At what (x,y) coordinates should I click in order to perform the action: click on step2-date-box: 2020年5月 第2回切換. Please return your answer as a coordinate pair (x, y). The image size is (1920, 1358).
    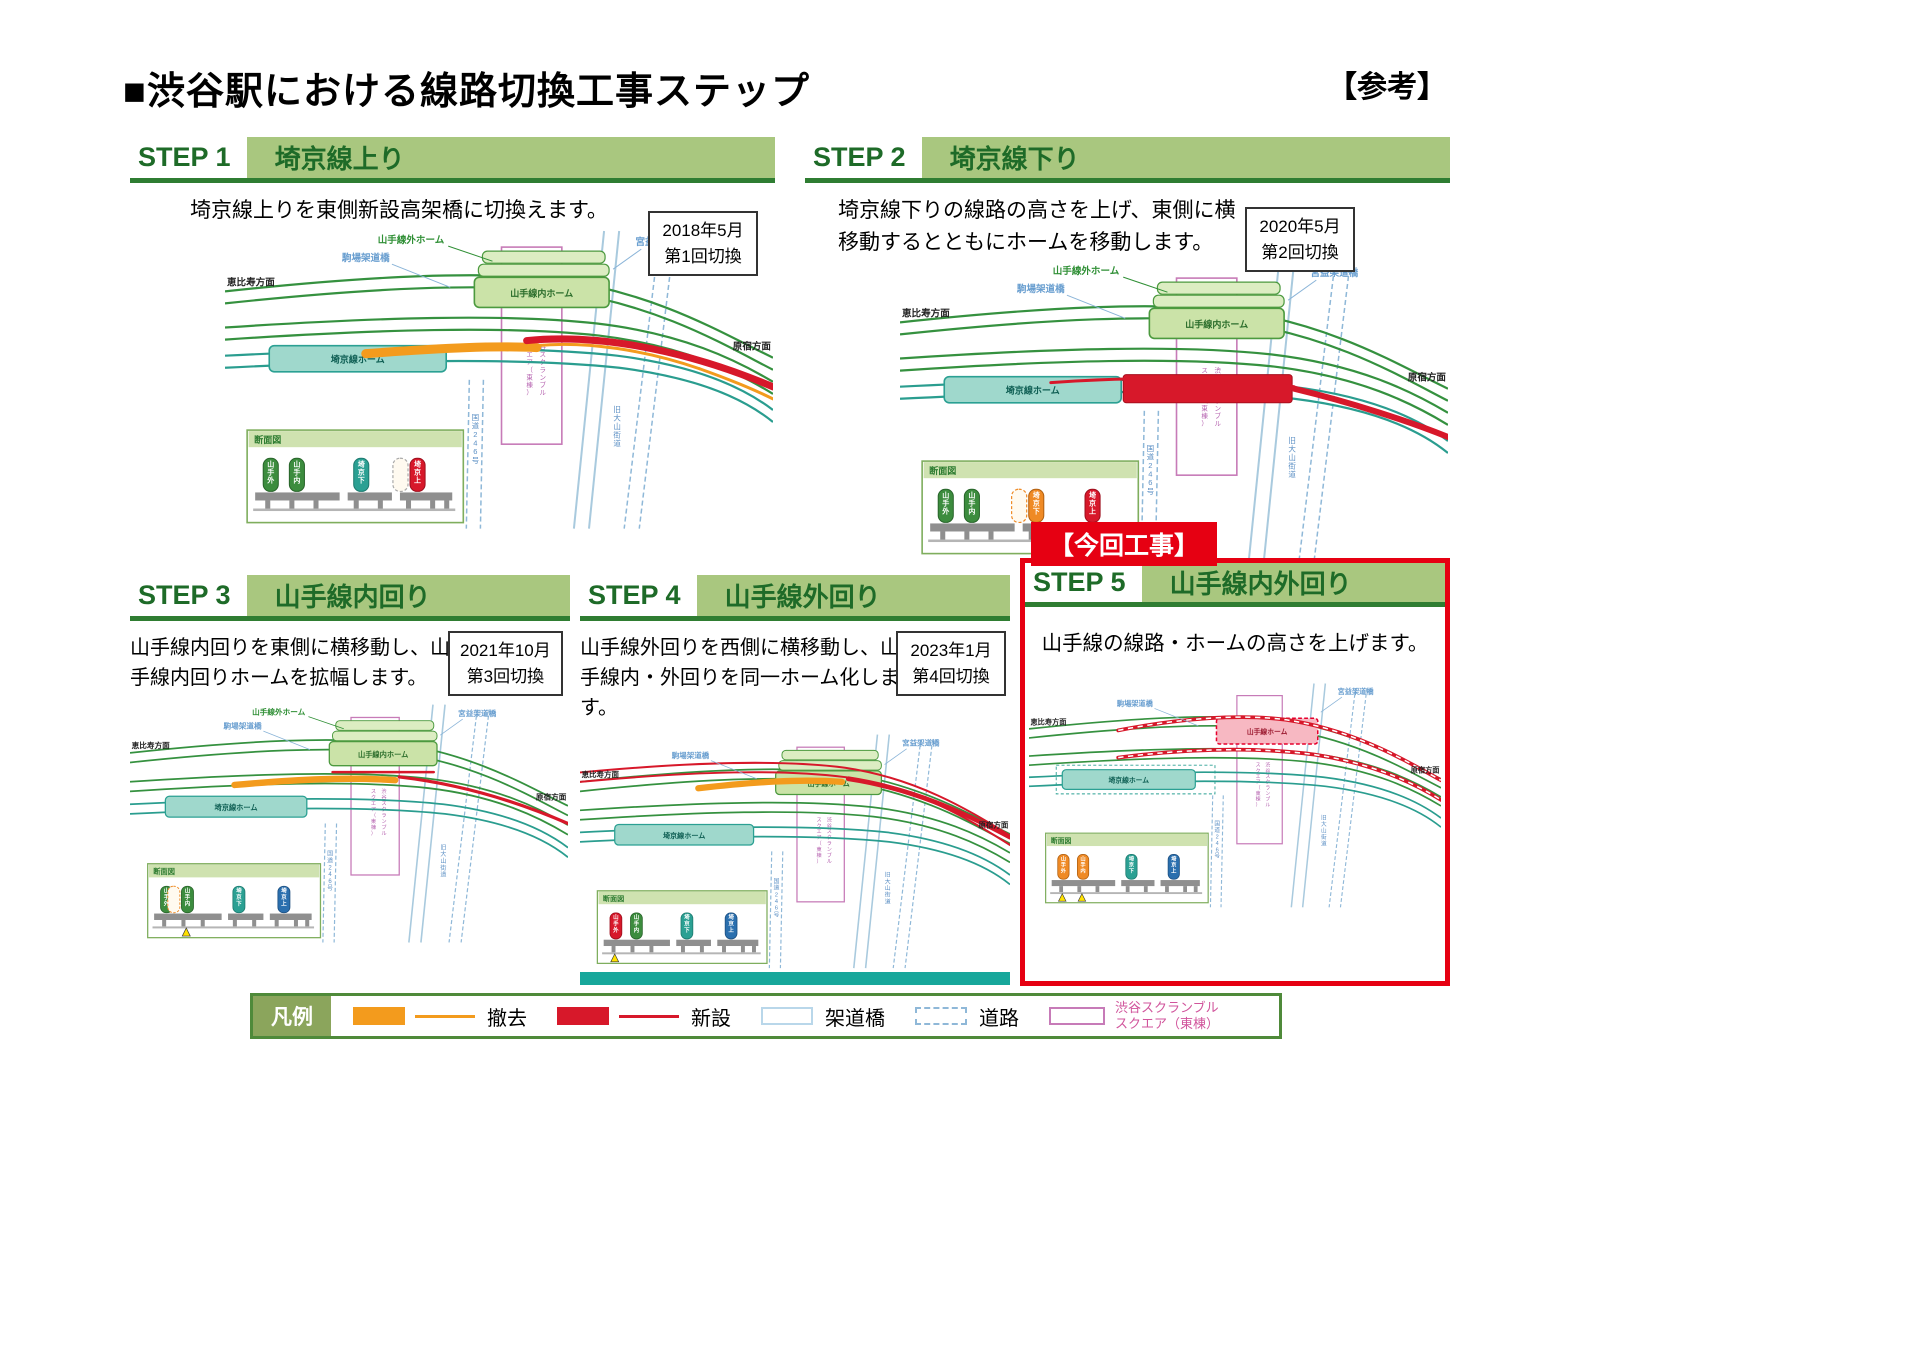
    Looking at the image, I should click on (1300, 239).